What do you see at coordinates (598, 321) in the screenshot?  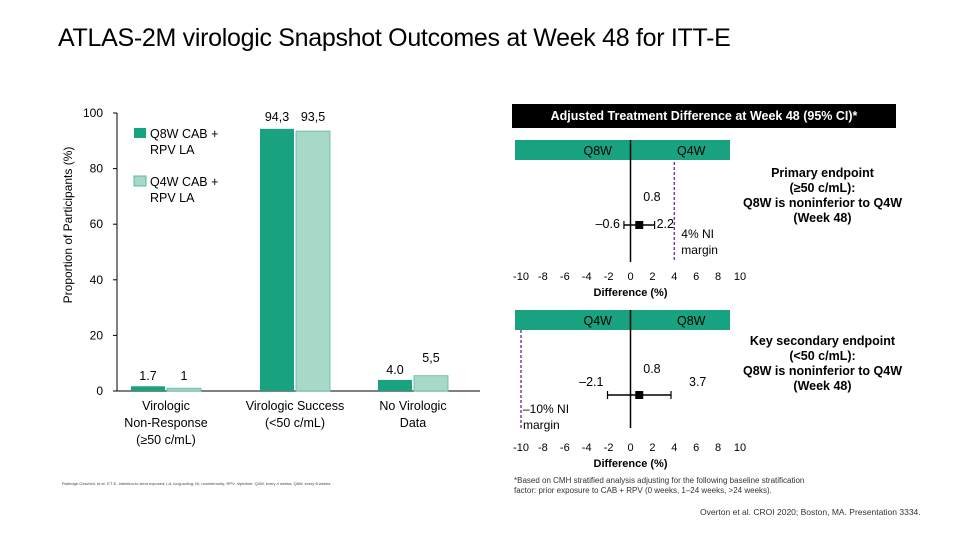 I see `forest-left-label: Q4W` at bounding box center [598, 321].